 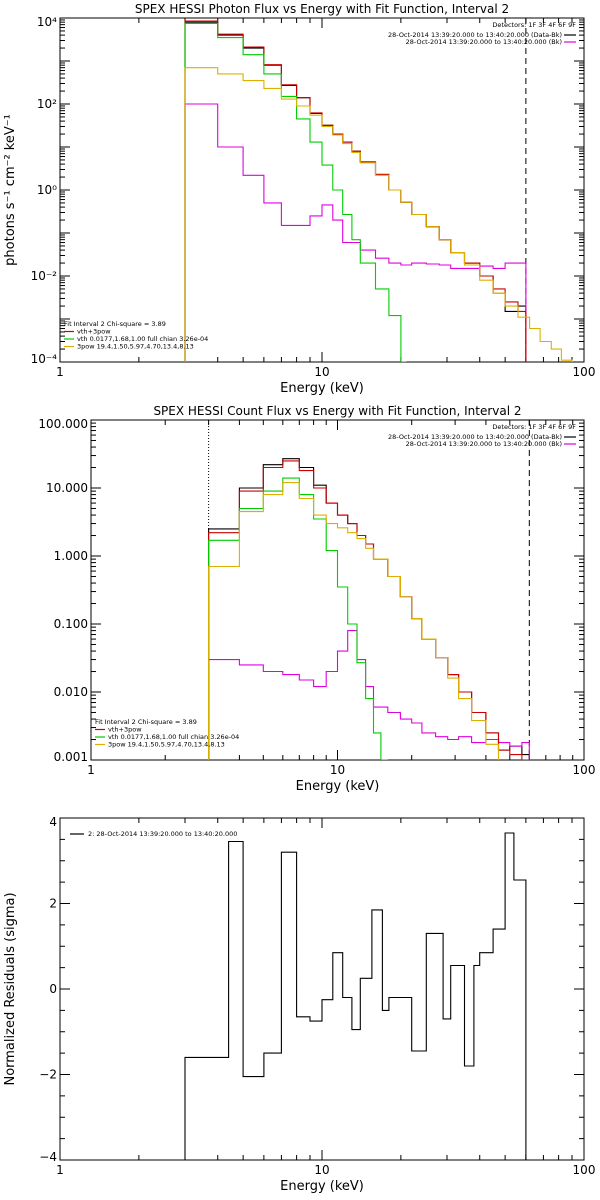 I want to click on chart3-xtick-label: 1, so click(x=60, y=1170).